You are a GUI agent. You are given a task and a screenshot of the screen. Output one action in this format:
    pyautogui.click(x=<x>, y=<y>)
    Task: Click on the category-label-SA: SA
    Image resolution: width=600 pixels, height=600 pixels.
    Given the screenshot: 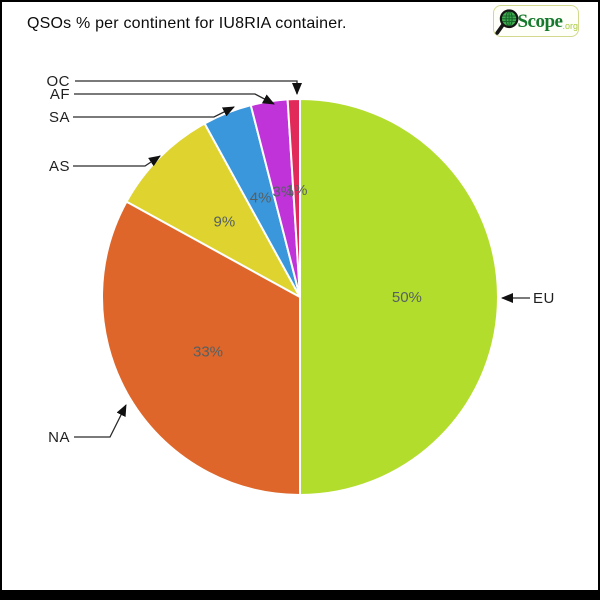 What is the action you would take?
    pyautogui.click(x=59, y=117)
    